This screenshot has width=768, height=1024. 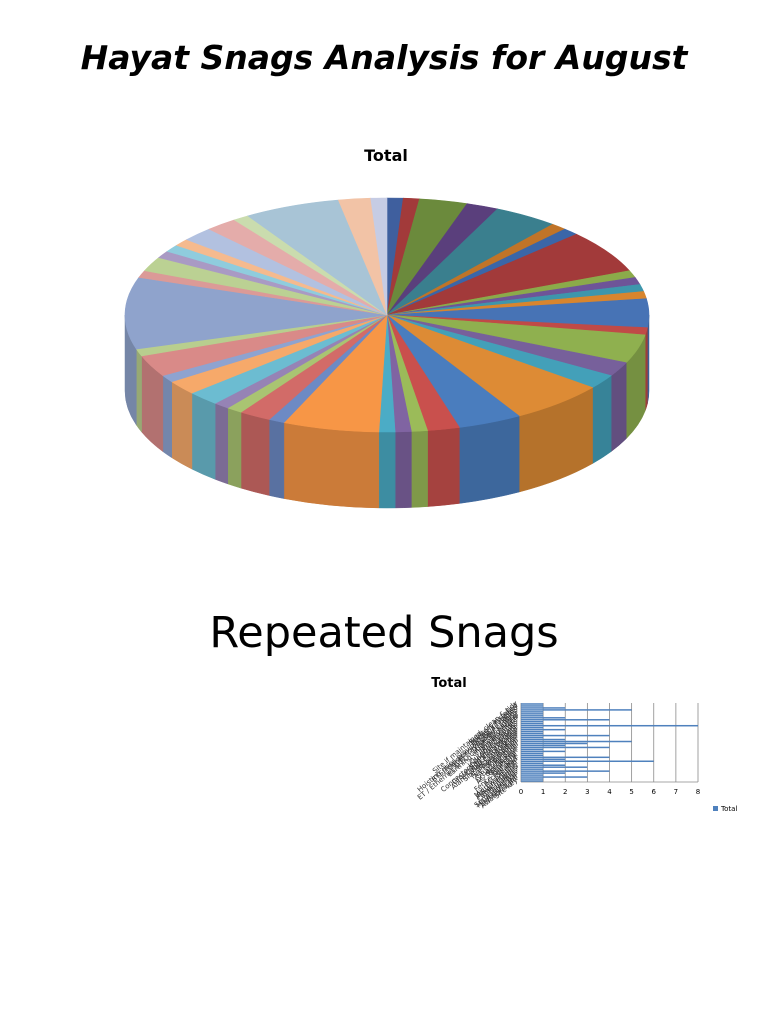 What do you see at coordinates (449, 683) in the screenshot?
I see `bar-chart-title: Total` at bounding box center [449, 683].